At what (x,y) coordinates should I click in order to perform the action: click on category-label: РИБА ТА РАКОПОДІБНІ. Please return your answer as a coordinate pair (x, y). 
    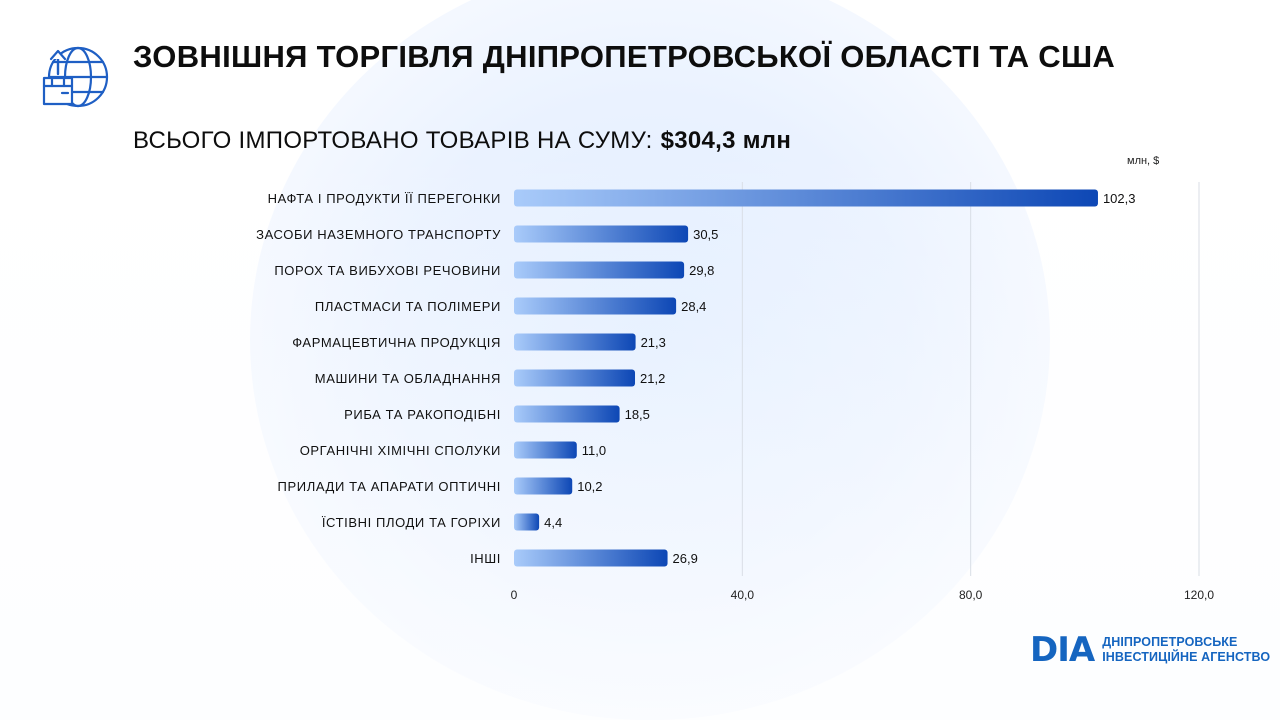
    Looking at the image, I should click on (422, 414).